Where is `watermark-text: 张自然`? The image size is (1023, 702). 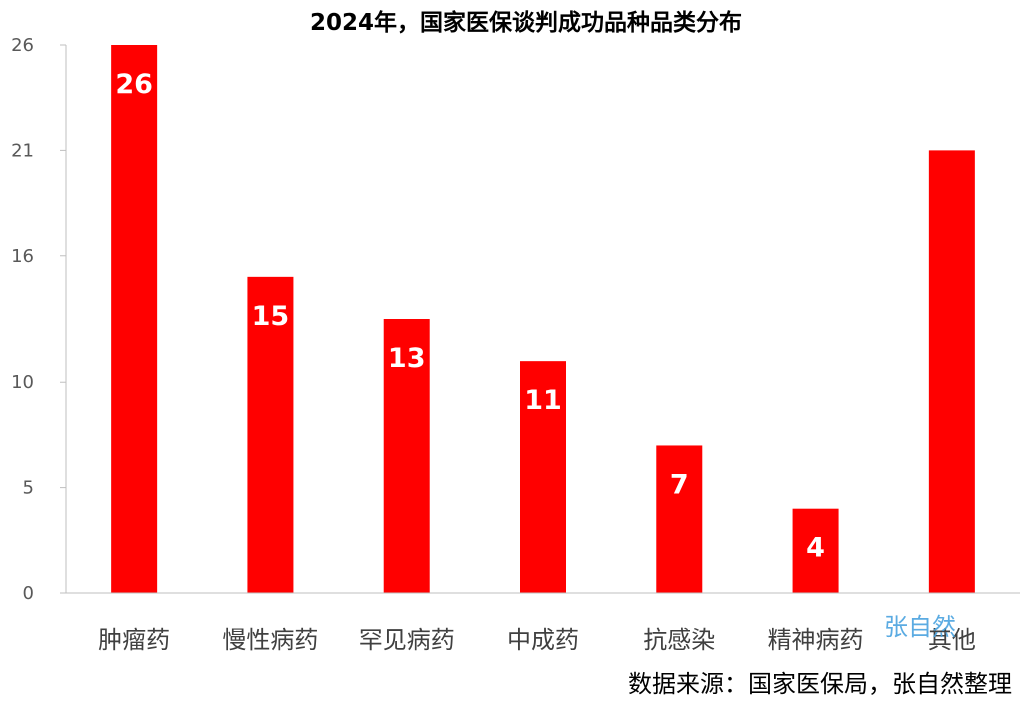
watermark-text: 张自然 is located at coordinates (920, 627).